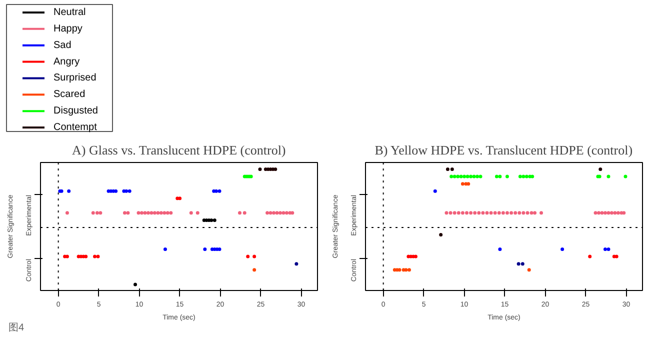 This screenshot has width=650, height=338. What do you see at coordinates (76, 127) in the screenshot?
I see `legend-label: Contempt` at bounding box center [76, 127].